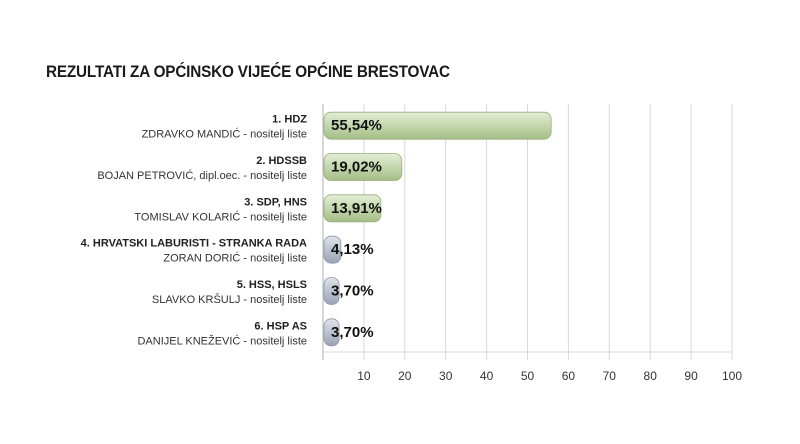 The width and height of the screenshot is (800, 444). I want to click on x-tick-label: 50, so click(528, 376).